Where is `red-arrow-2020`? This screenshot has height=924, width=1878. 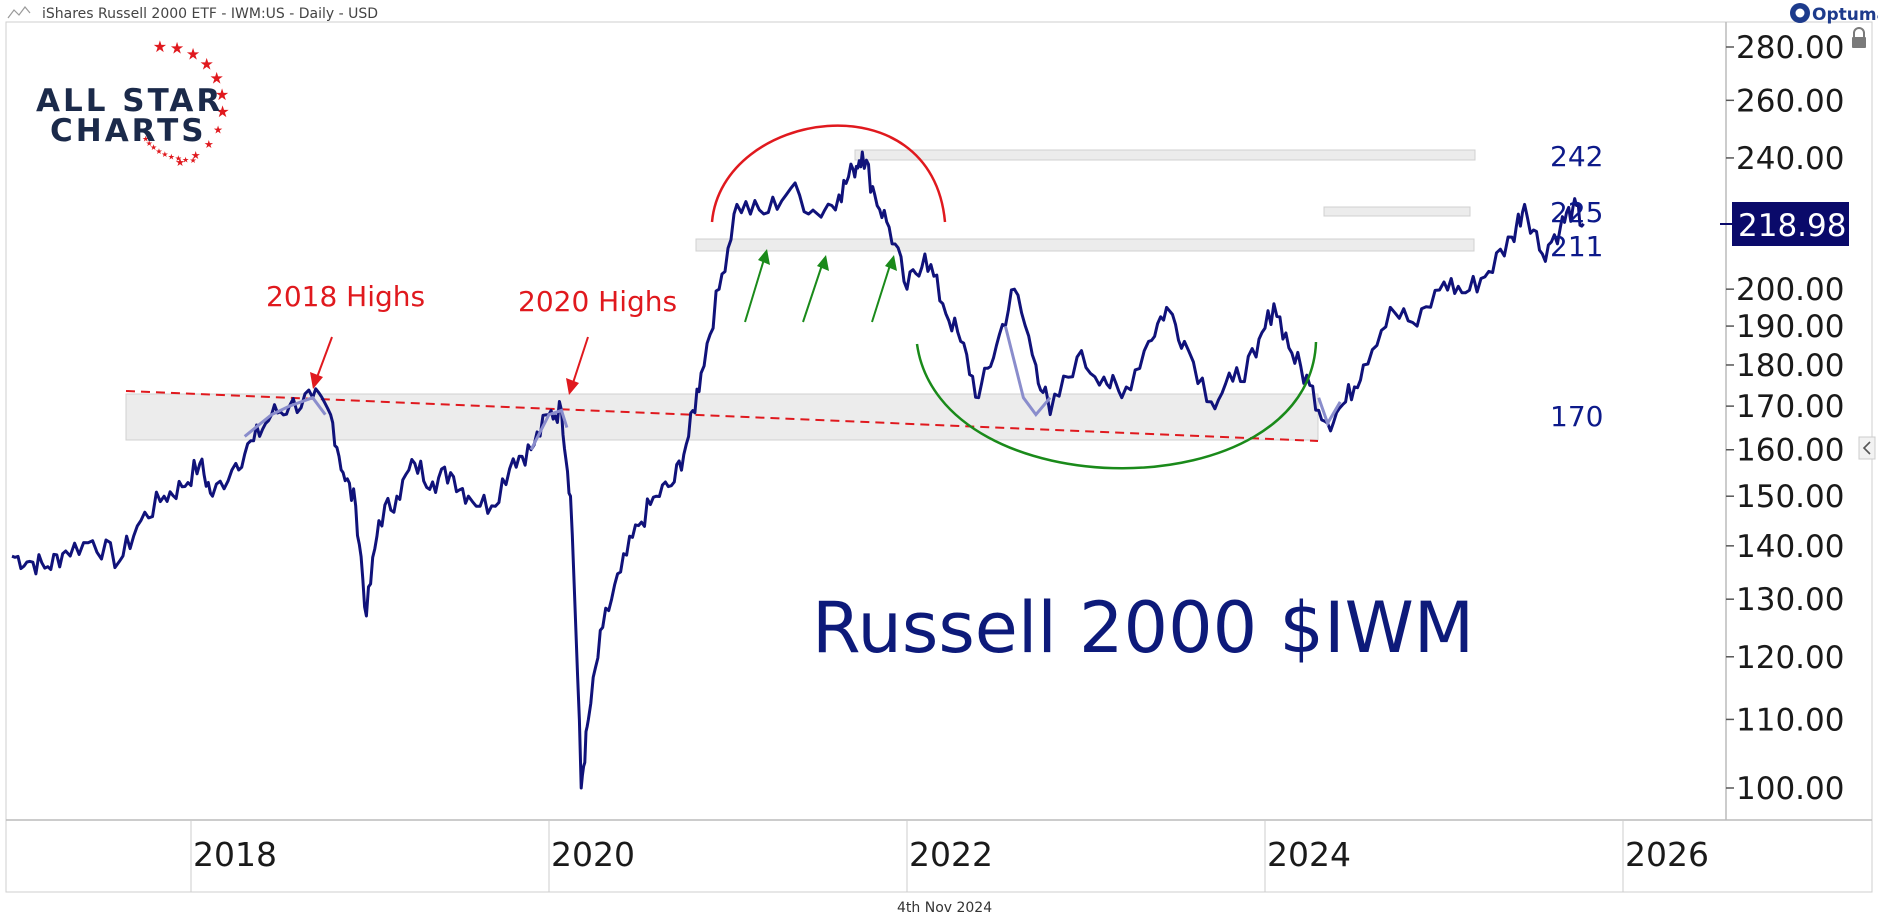 red-arrow-2020 is located at coordinates (577, 365).